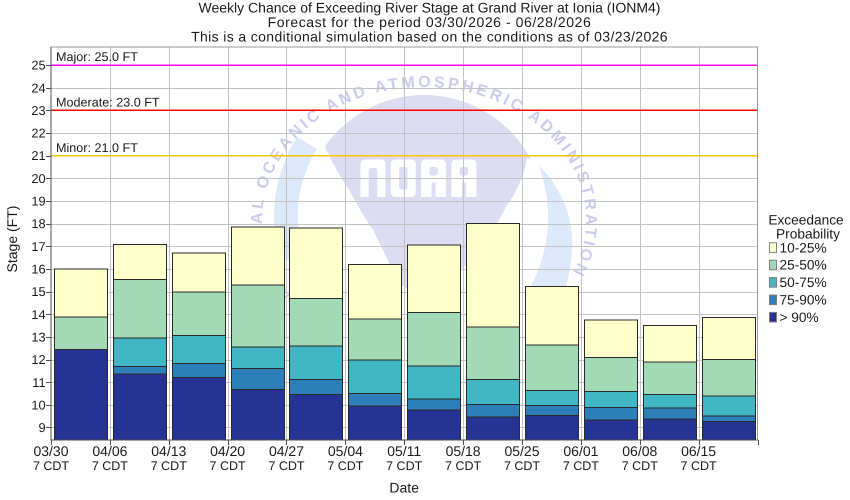  What do you see at coordinates (803, 265) in the screenshot?
I see `svg-text: 25-50%` at bounding box center [803, 265].